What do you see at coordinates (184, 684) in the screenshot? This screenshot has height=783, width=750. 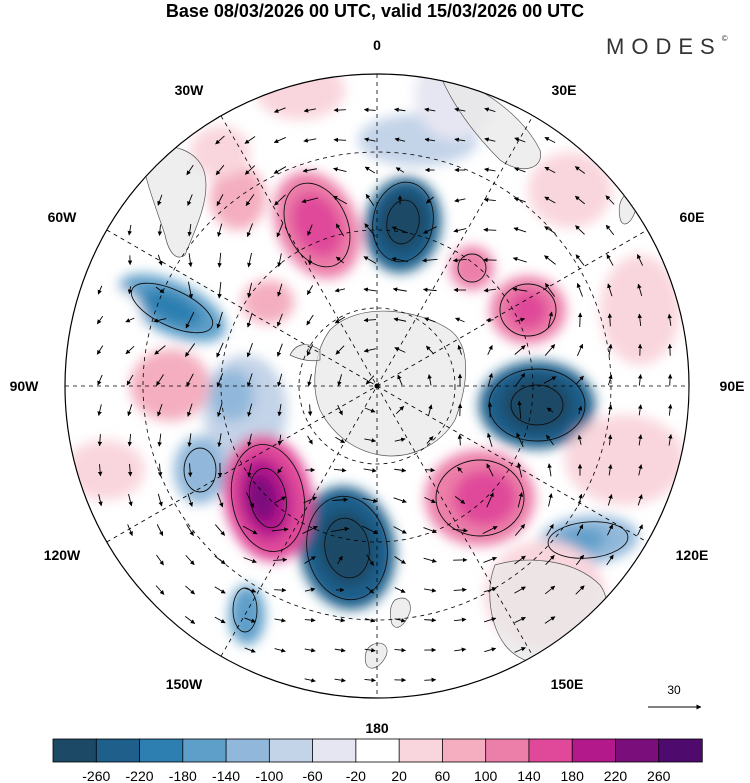 I see `lon-label-150w: 150W` at bounding box center [184, 684].